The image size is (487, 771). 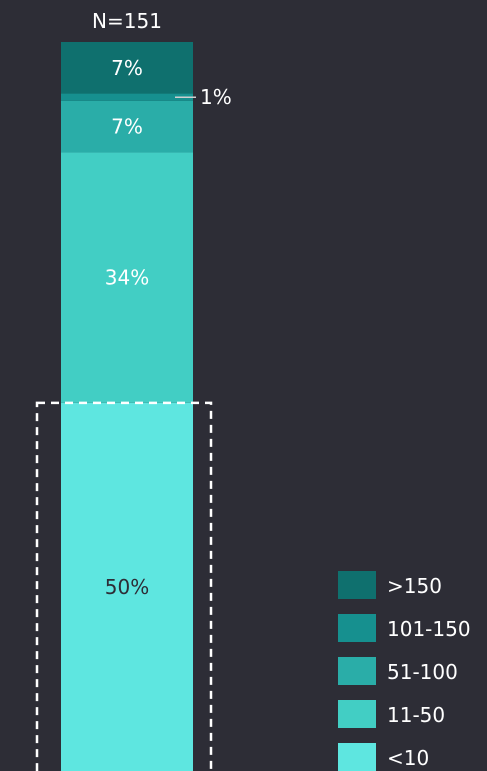 I want to click on segment-label-lt-10: 50%, so click(x=127, y=587).